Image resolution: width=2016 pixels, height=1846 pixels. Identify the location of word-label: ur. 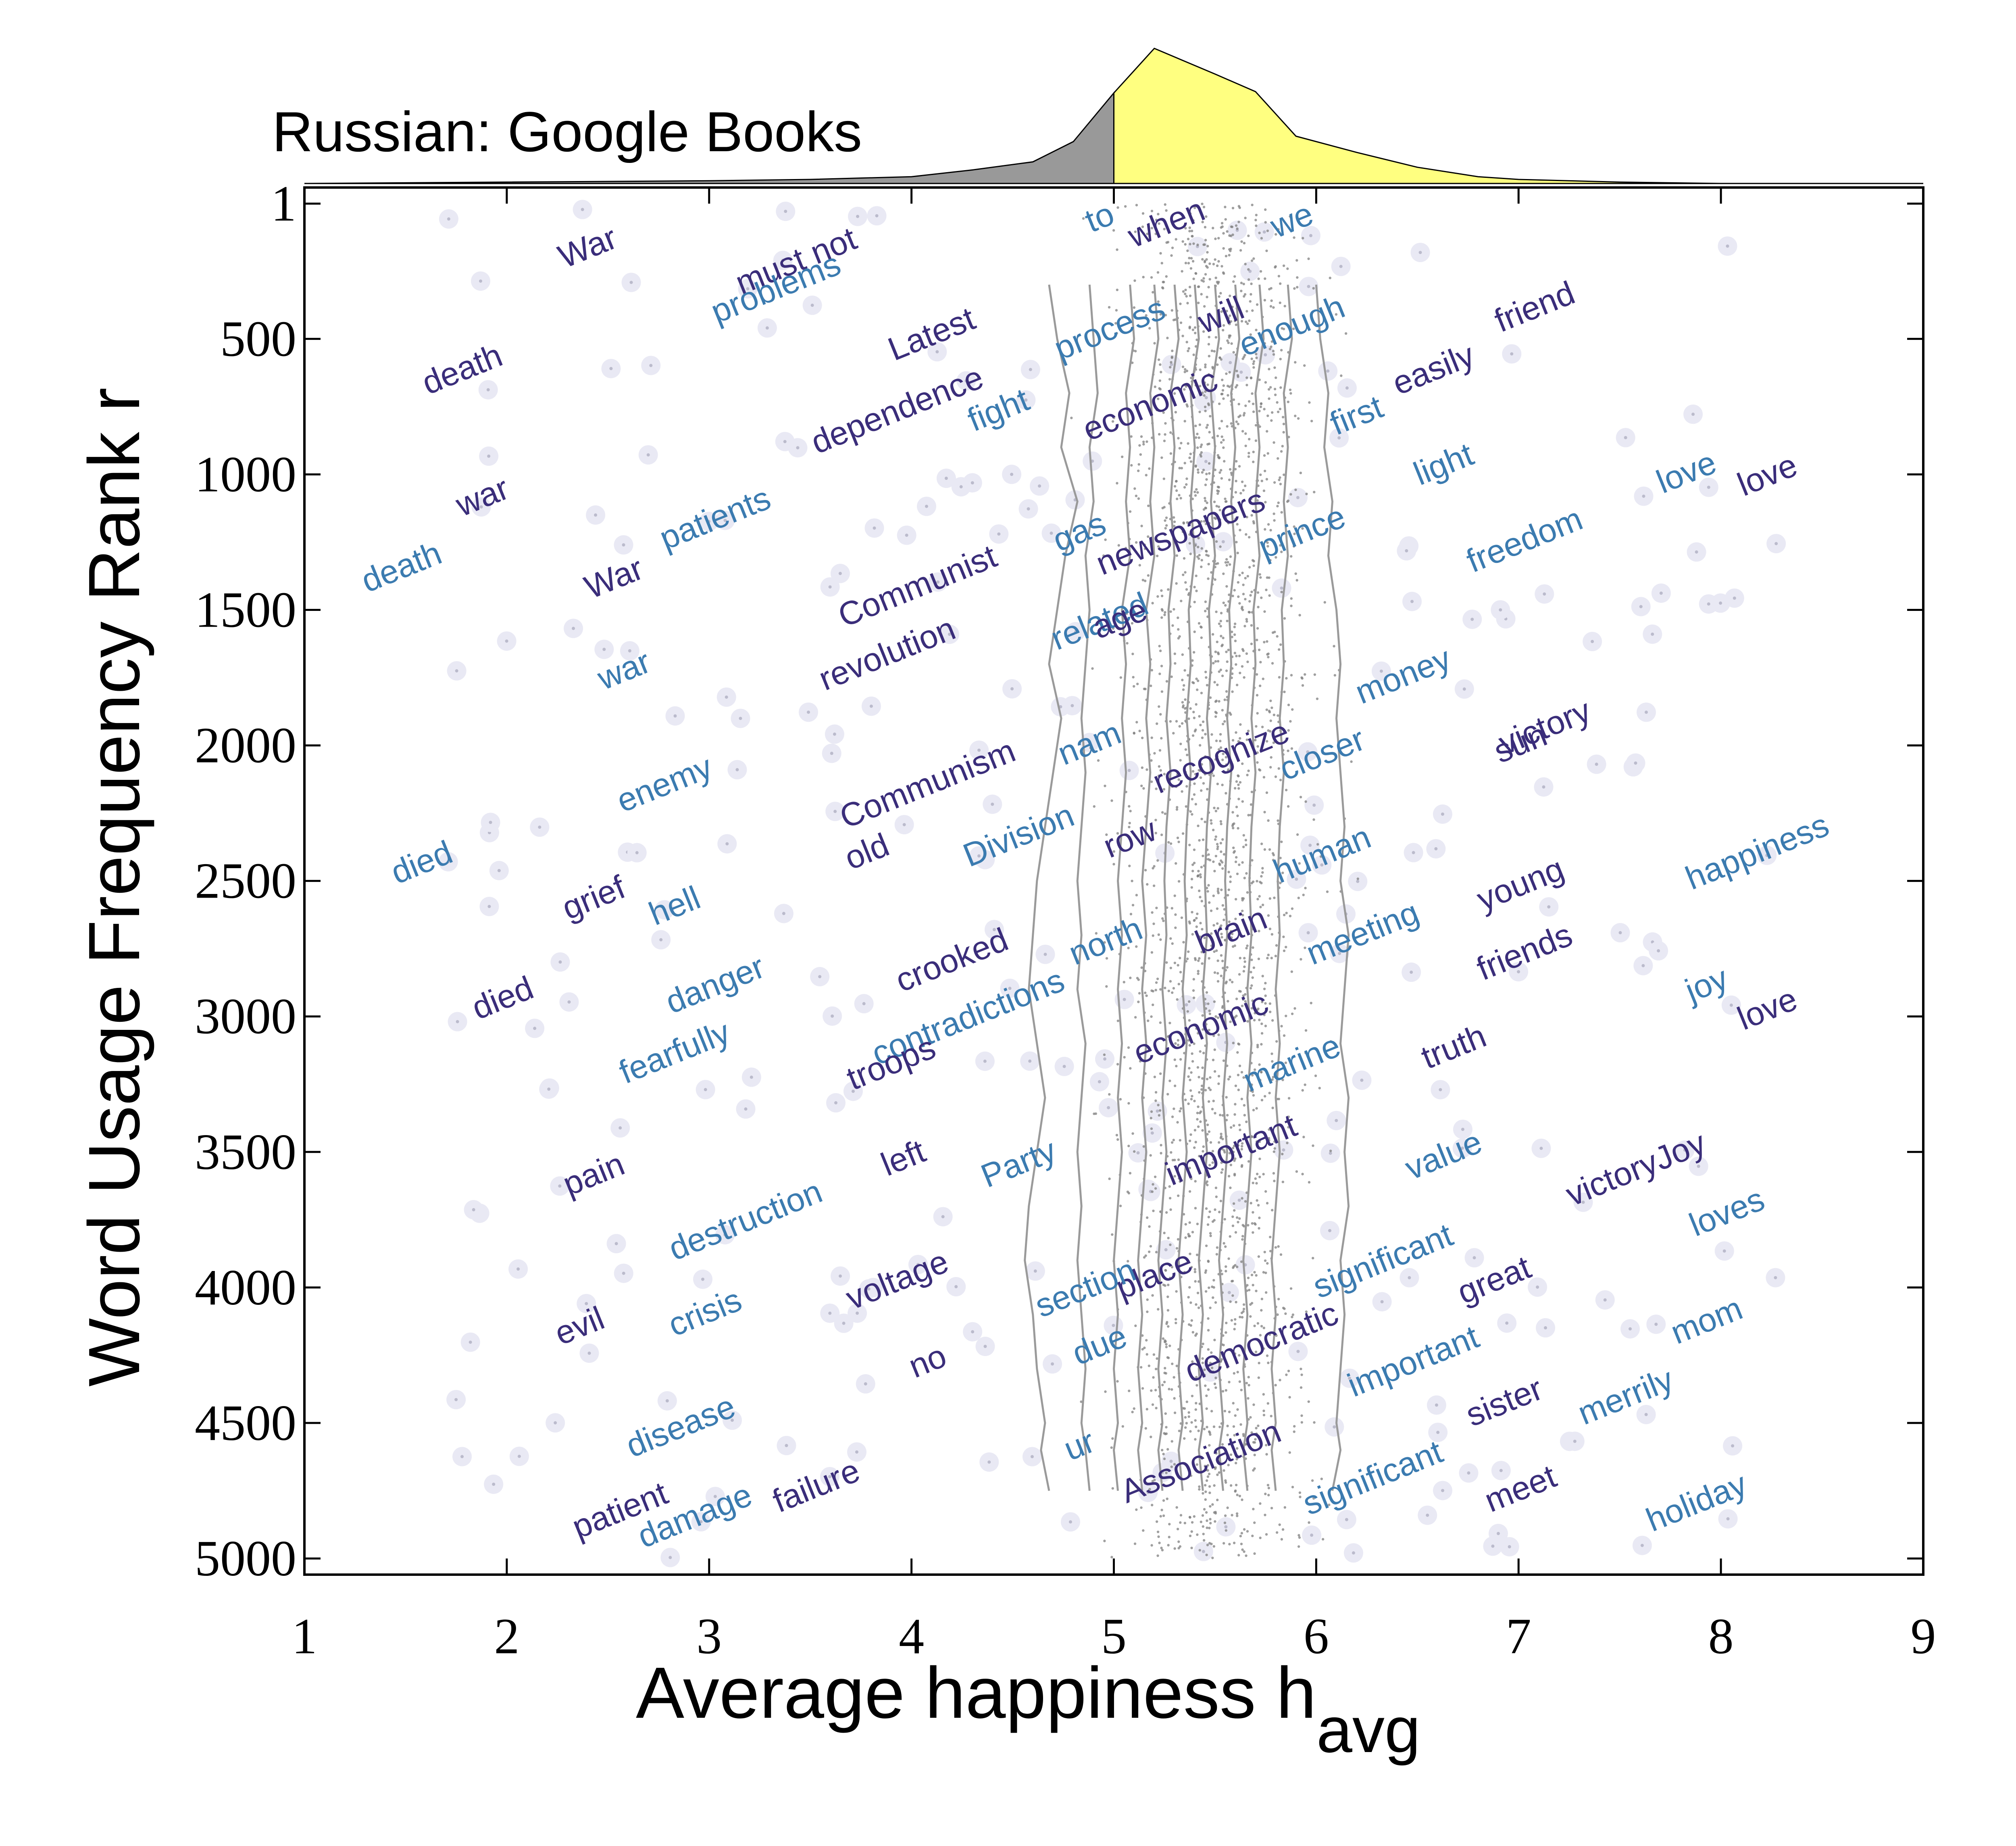
(1079, 1446).